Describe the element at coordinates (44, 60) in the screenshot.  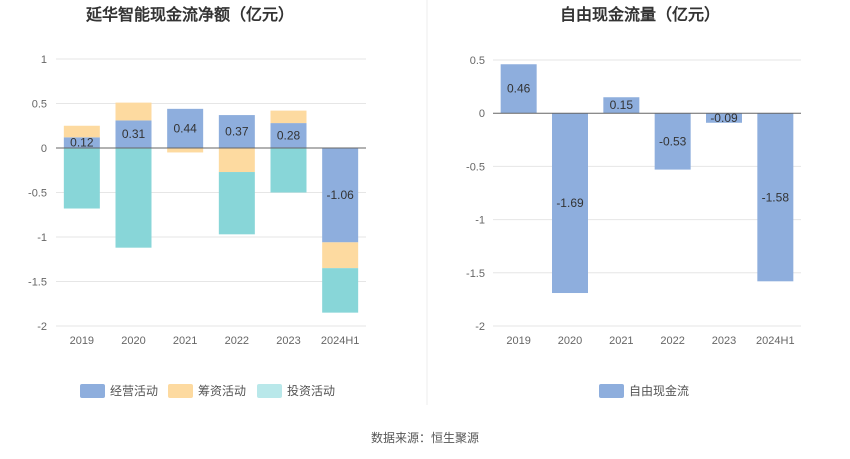
I see `y-tick-label: 1` at that location.